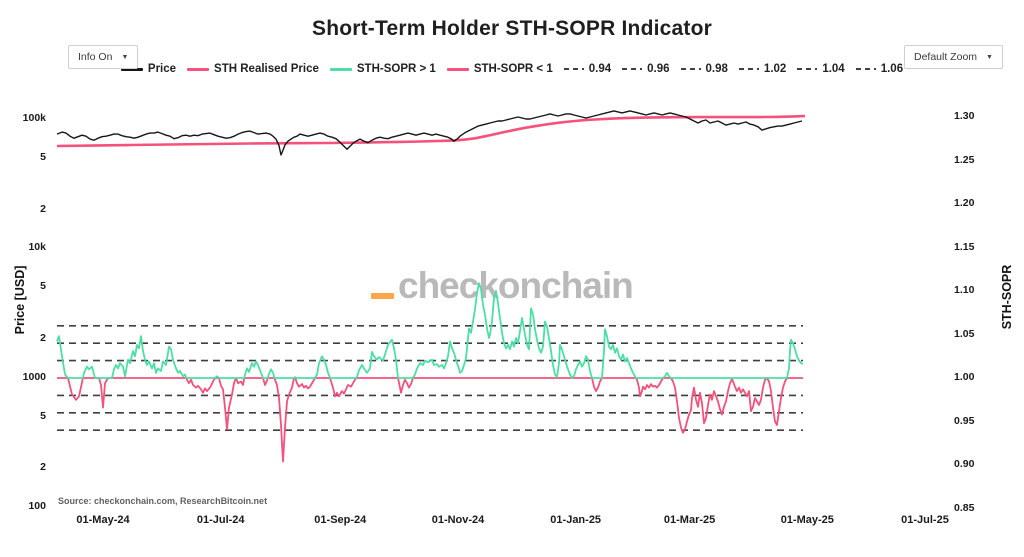 Image resolution: width=1024 pixels, height=557 pixels. I want to click on legend-item-sth-sopr-1: STH-SOPR < 1, so click(499, 69).